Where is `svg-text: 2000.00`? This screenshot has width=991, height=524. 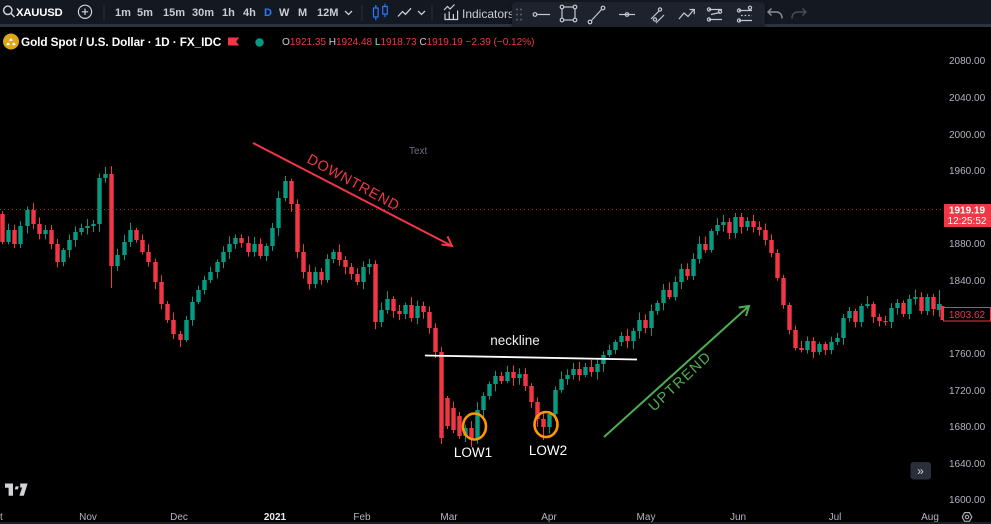 svg-text: 2000.00 is located at coordinates (967, 135).